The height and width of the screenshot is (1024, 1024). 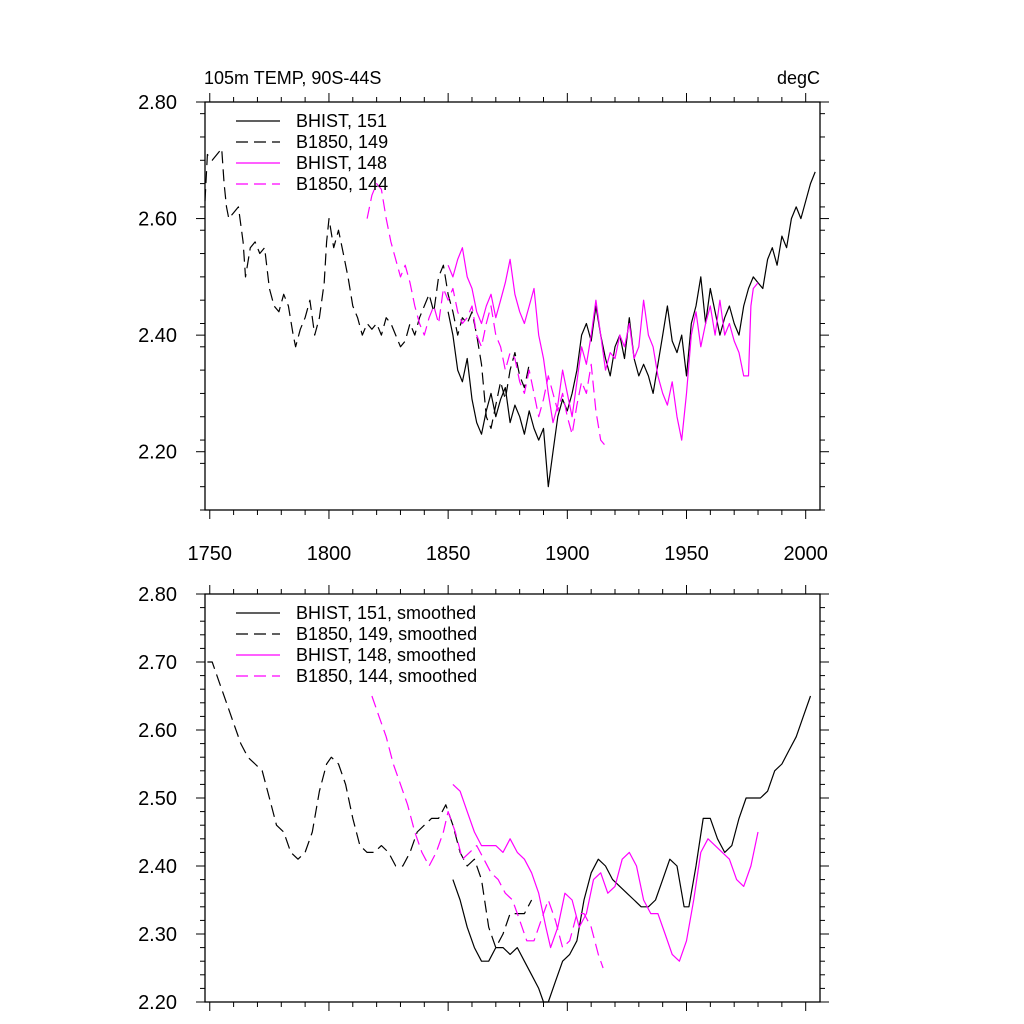 What do you see at coordinates (157, 935) in the screenshot?
I see `y-tick-label: 2.30` at bounding box center [157, 935].